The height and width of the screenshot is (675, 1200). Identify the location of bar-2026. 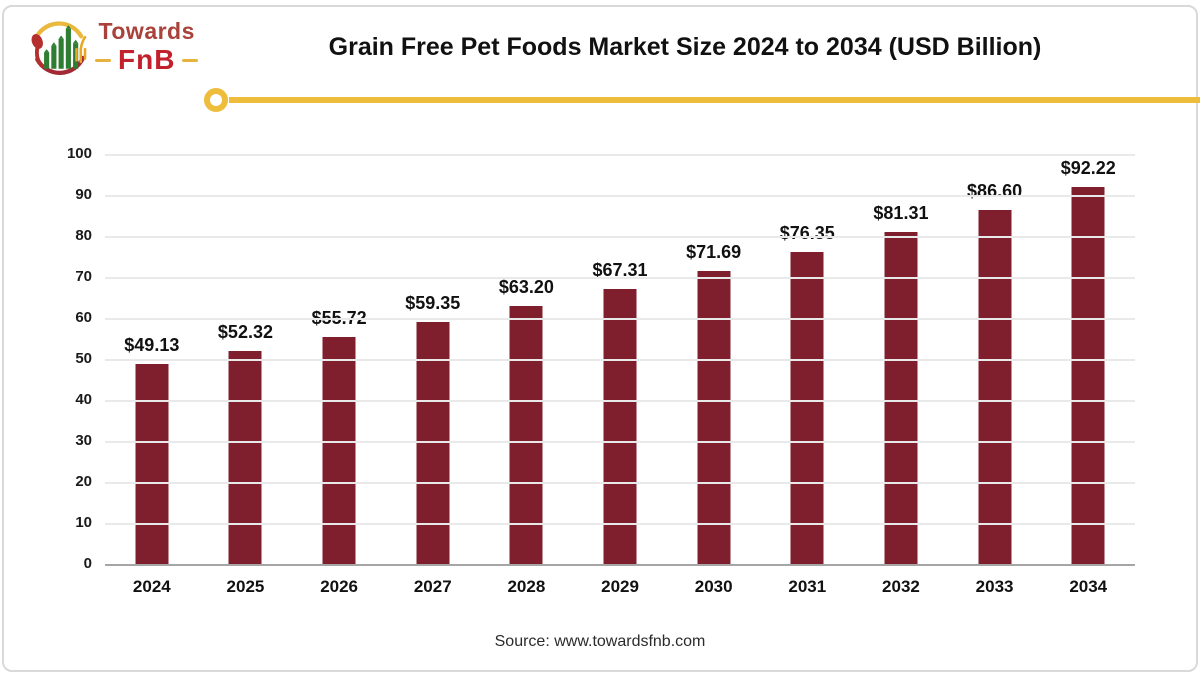
(339, 450).